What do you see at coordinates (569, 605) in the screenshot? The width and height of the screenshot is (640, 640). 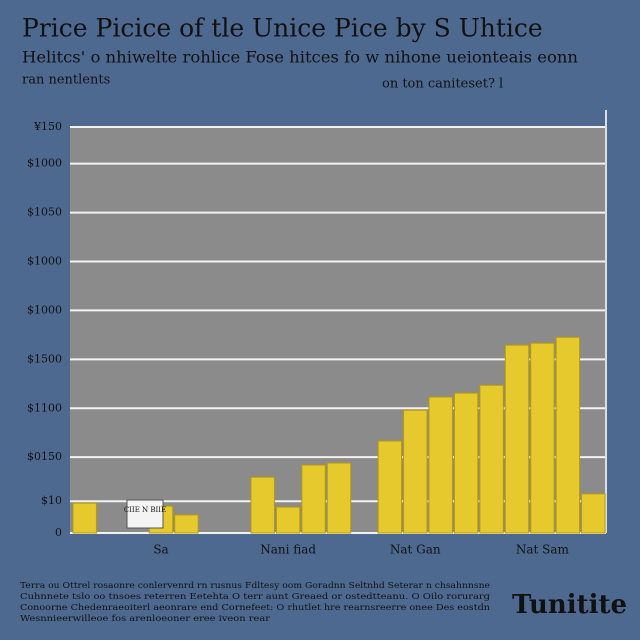 I see `brand: Tunitite` at bounding box center [569, 605].